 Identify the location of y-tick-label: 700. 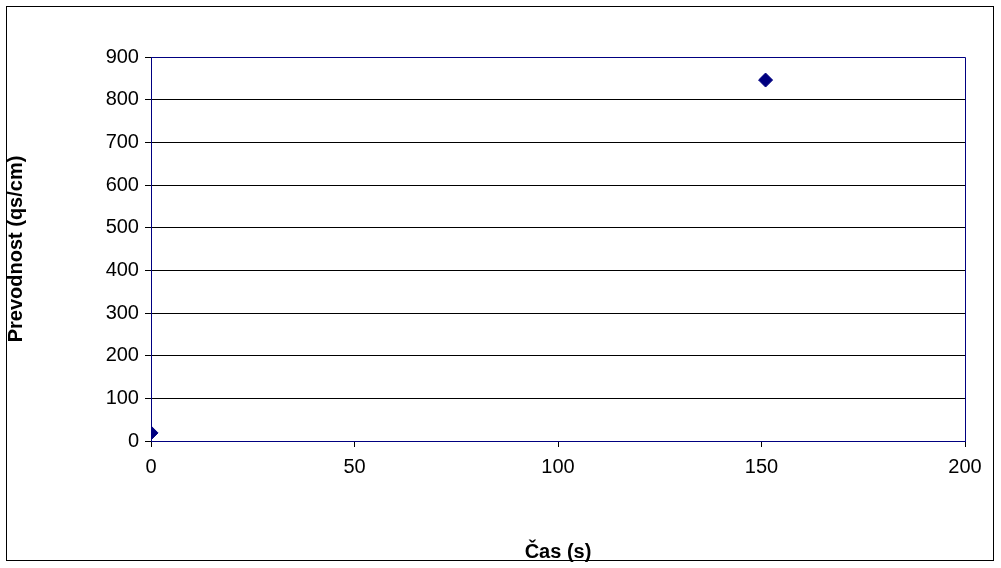
(122, 140).